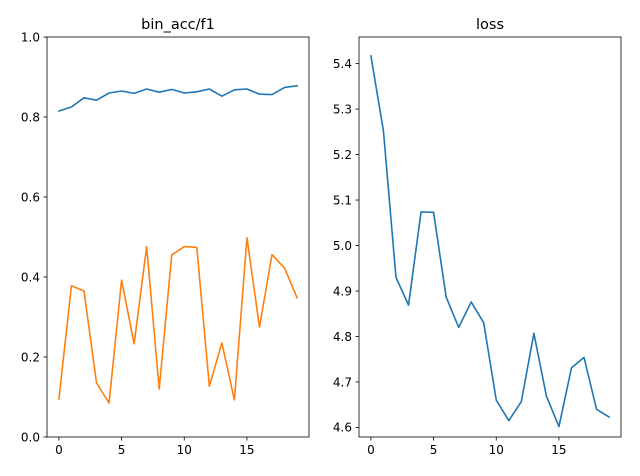  I want to click on panel-title: loss, so click(490, 25).